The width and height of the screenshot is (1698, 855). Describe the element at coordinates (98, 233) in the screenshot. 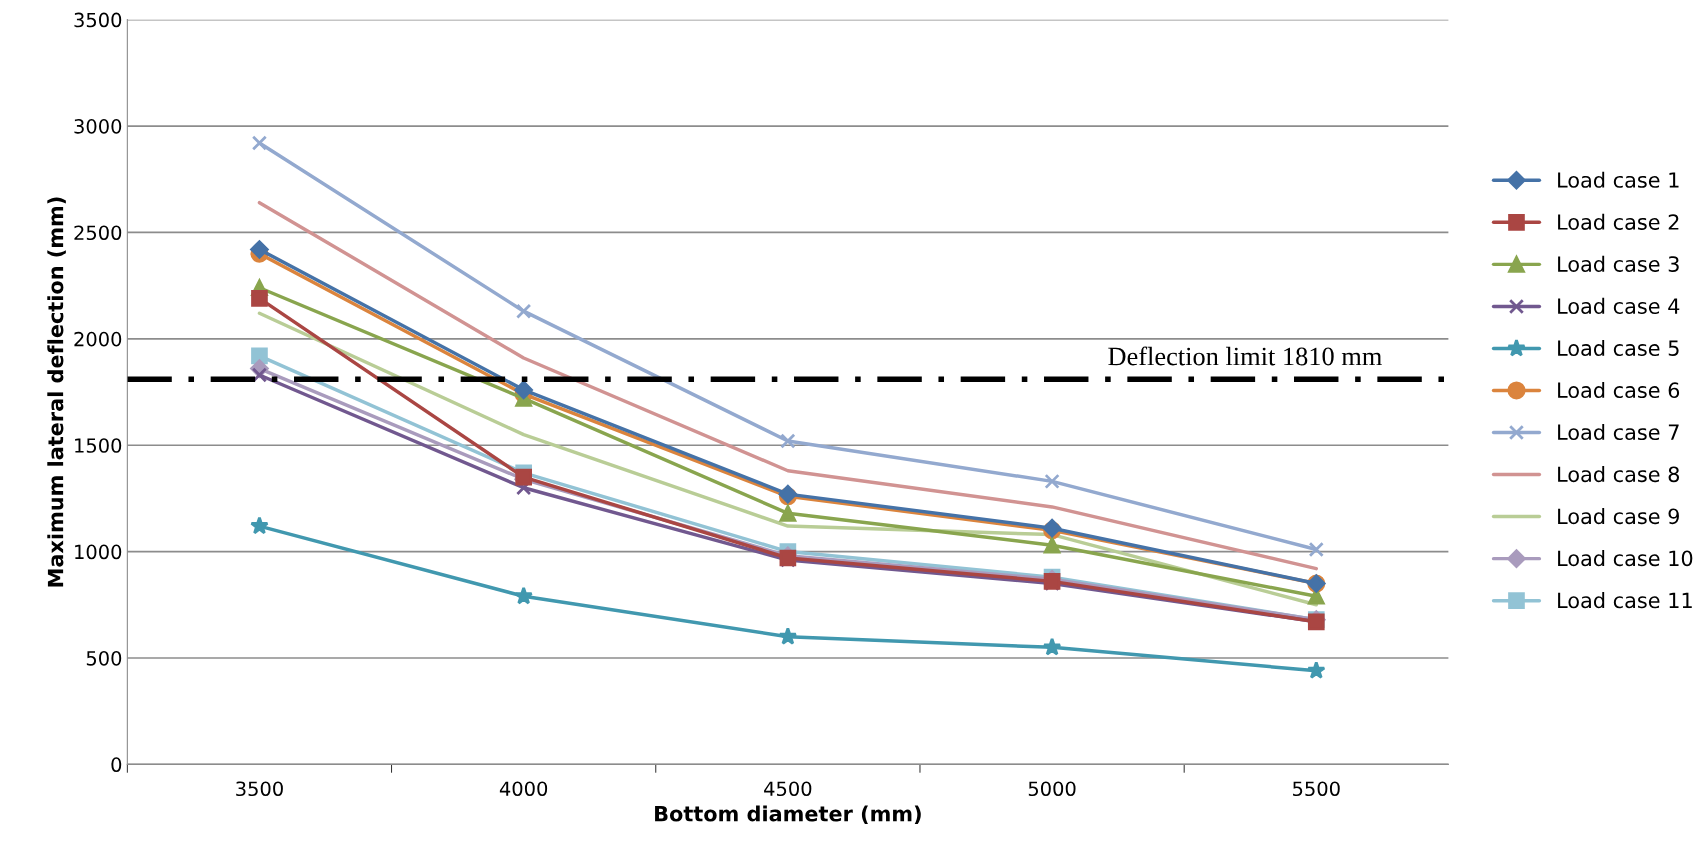

I see `y-tick-label: 2500` at that location.